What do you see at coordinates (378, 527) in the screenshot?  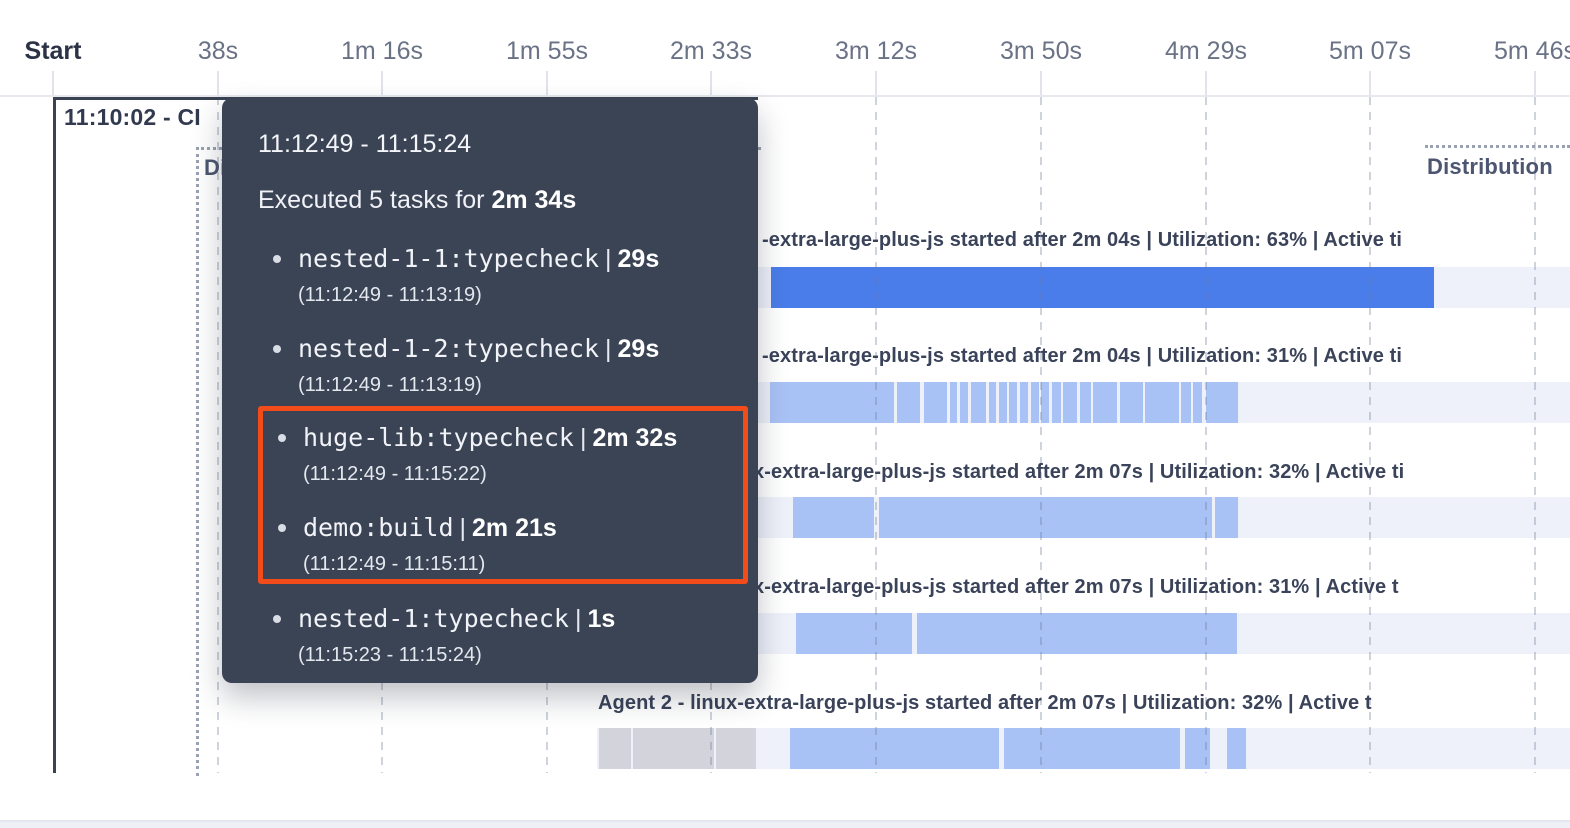 I see `tooltip-task-name: demo:build` at bounding box center [378, 527].